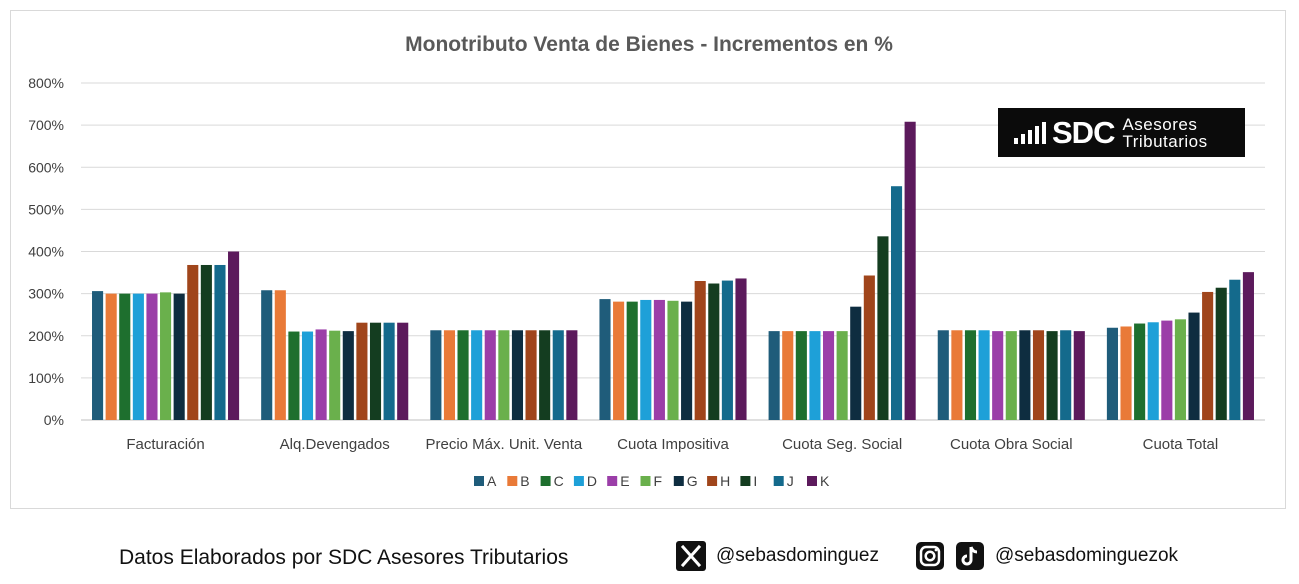 The width and height of the screenshot is (1299, 584). I want to click on insta-tiktok-social: @sebasdominguezok, so click(1046, 556).